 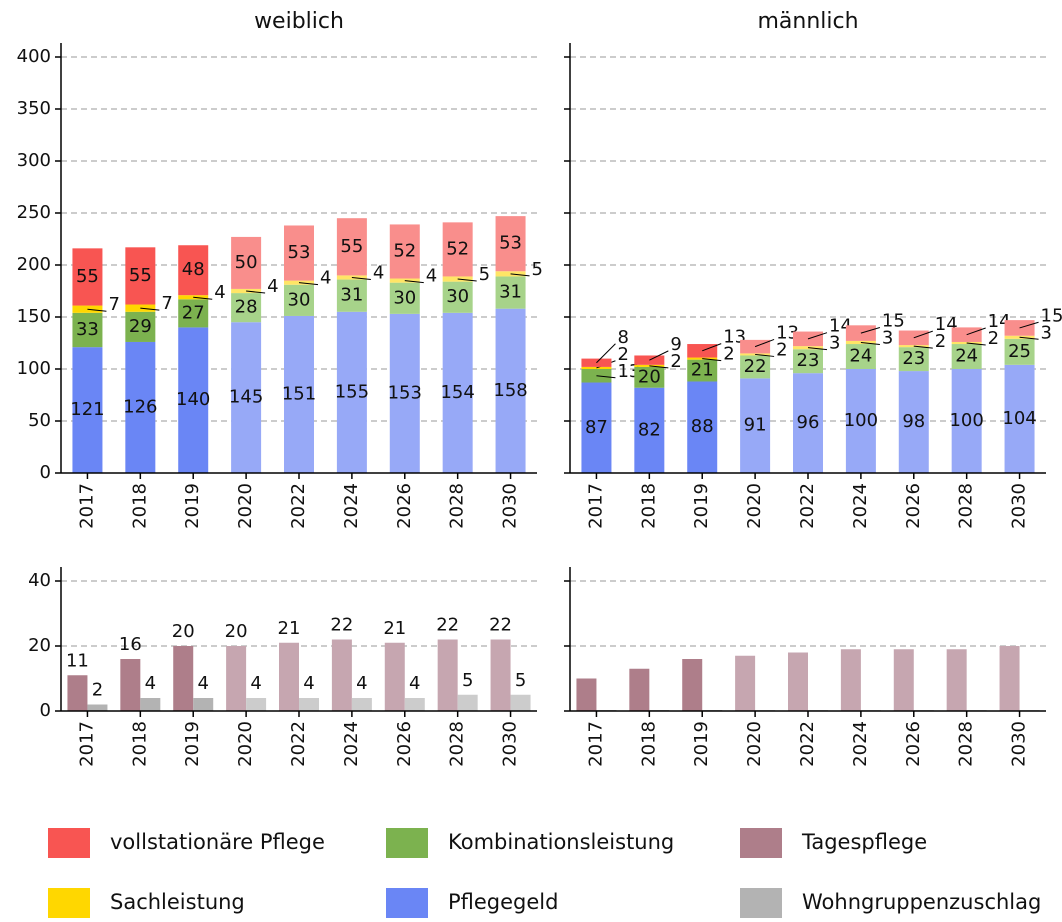 What do you see at coordinates (966, 420) in the screenshot?
I see `data-label: 100` at bounding box center [966, 420].